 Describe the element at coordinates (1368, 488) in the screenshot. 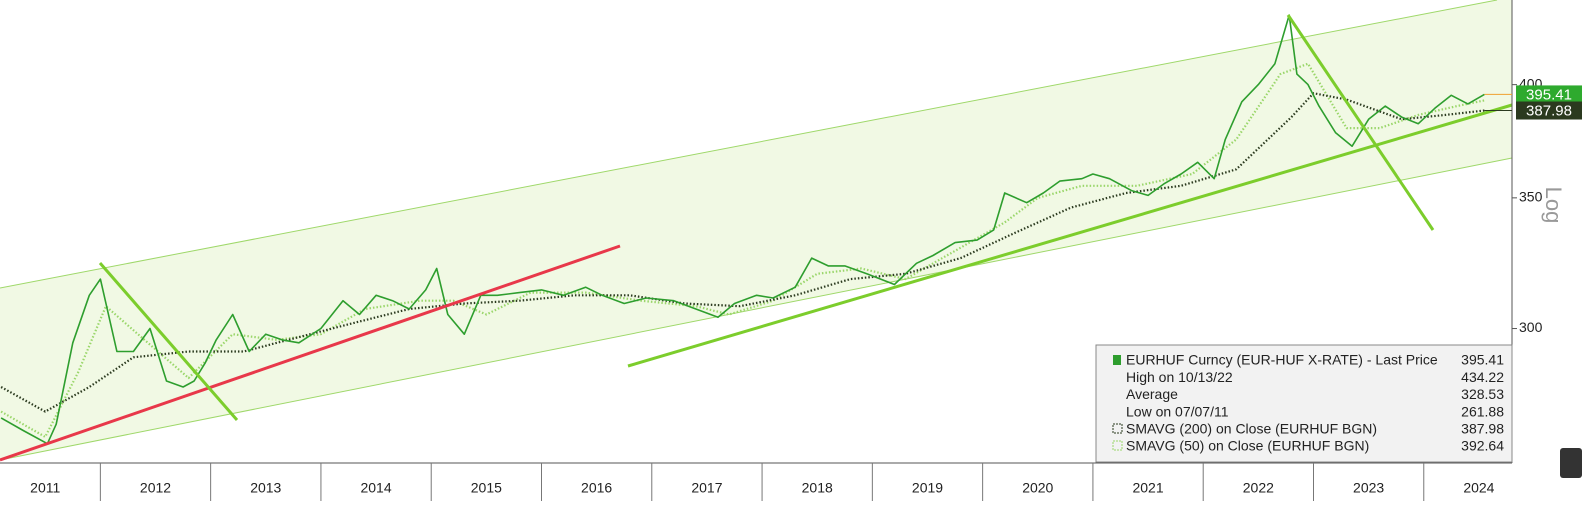

I see `x-tick-label: 2023` at that location.